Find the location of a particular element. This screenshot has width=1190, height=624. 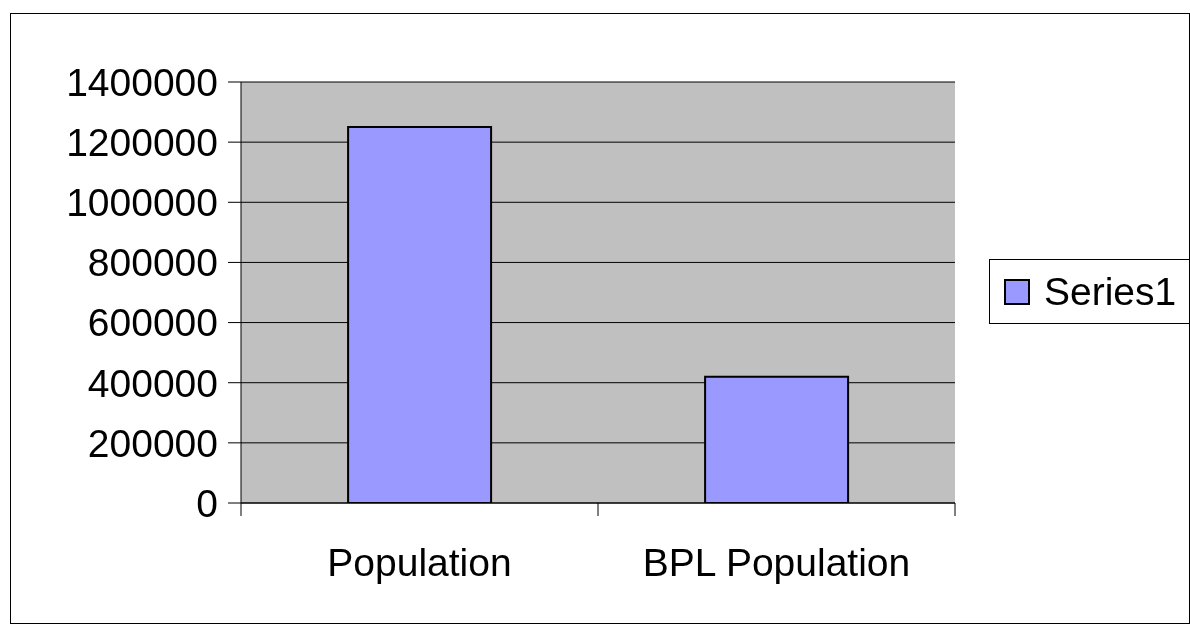

y-tick-label: 200000 is located at coordinates (152, 443).